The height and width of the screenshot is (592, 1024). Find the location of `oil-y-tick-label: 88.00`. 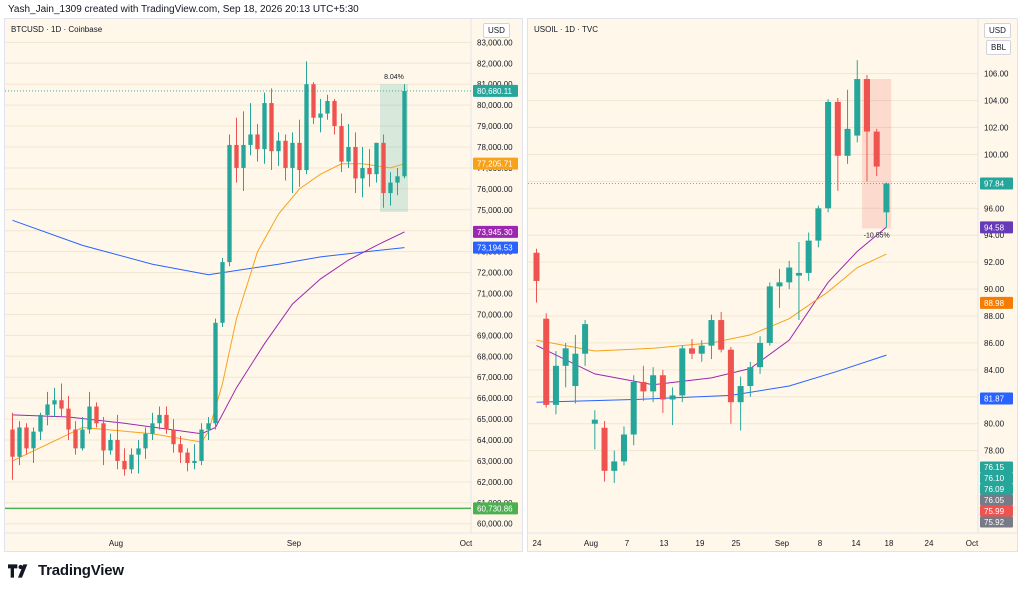

oil-y-tick-label: 88.00 is located at coordinates (994, 316).